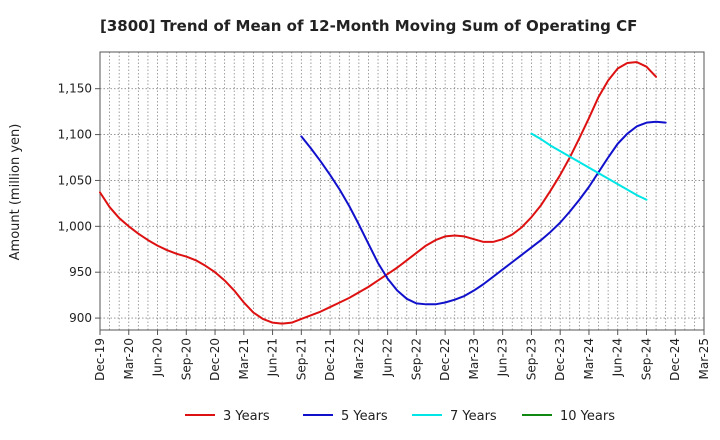 This screenshot has height=440, width=720. What do you see at coordinates (531, 359) in the screenshot?
I see `x-tick-label: Sep-23` at bounding box center [531, 359].